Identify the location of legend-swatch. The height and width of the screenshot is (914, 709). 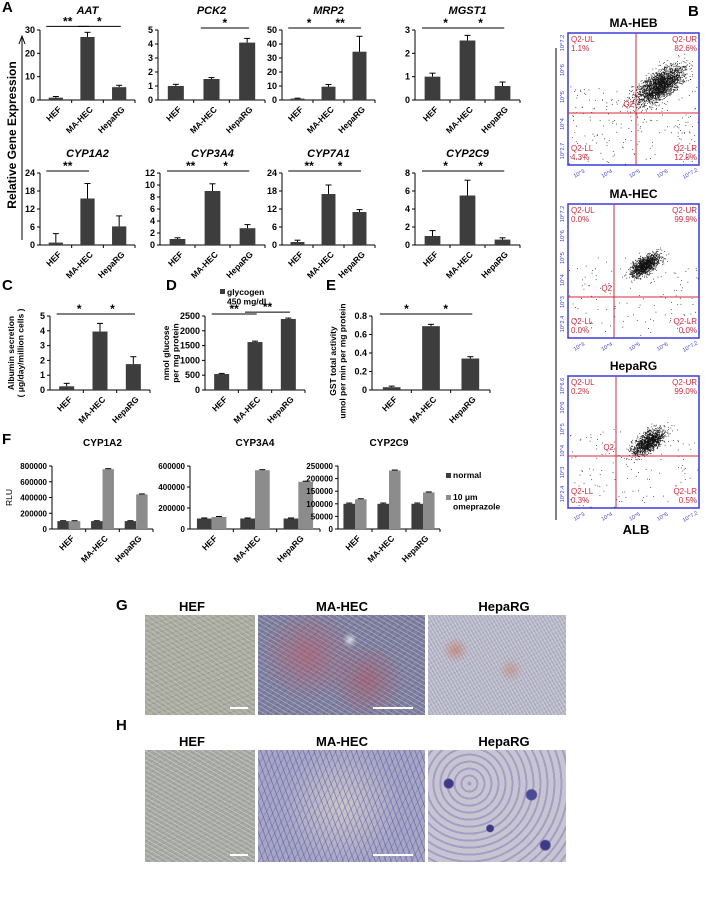
(448, 497).